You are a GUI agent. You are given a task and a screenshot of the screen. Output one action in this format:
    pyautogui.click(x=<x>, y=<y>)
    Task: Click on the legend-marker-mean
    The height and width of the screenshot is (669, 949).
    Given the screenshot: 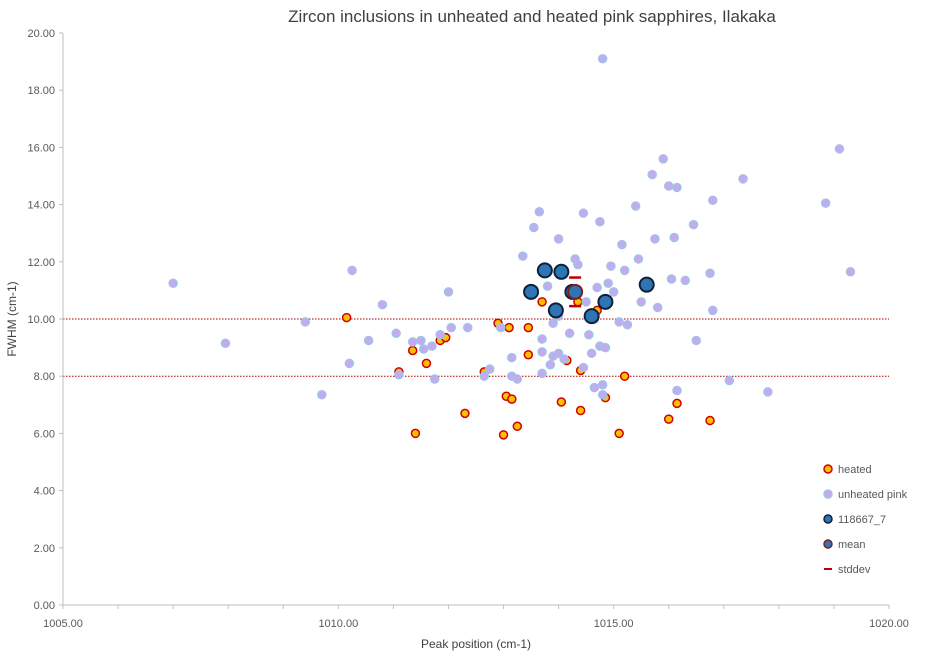 What is the action you would take?
    pyautogui.click(x=828, y=544)
    